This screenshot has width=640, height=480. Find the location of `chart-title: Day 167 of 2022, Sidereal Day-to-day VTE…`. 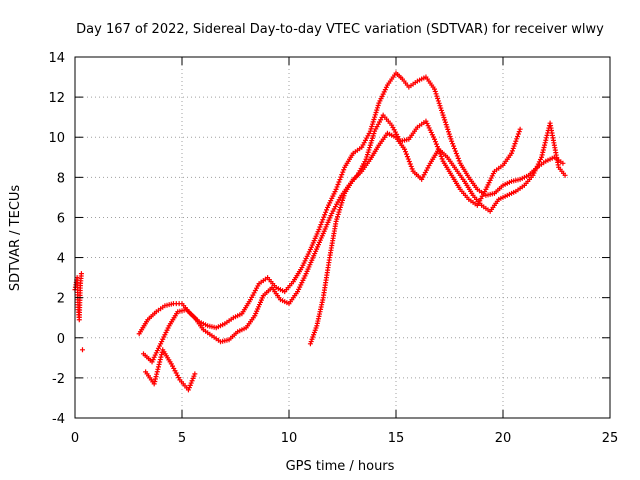

chart-title: Day 167 of 2022, Sidereal Day-to-day VTE… is located at coordinates (340, 29).